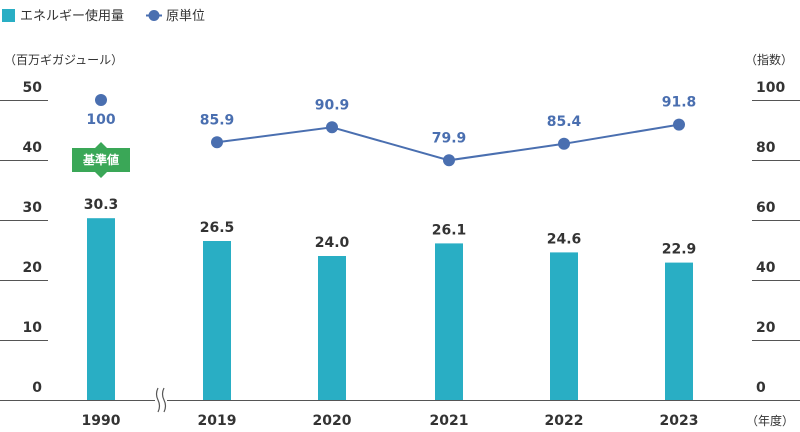  Describe the element at coordinates (8, 15) in the screenshot. I see `legend-bar-swatch` at that location.